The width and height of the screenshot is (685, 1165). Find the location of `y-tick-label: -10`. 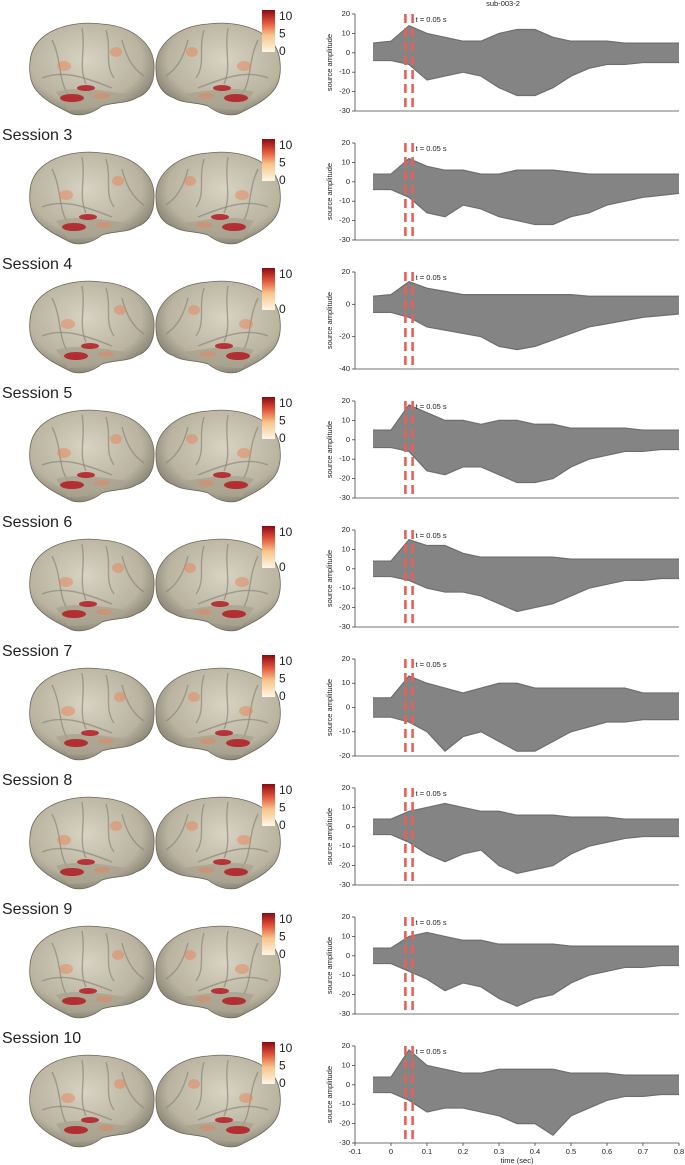

y-tick-label: -10 is located at coordinates (344, 974).